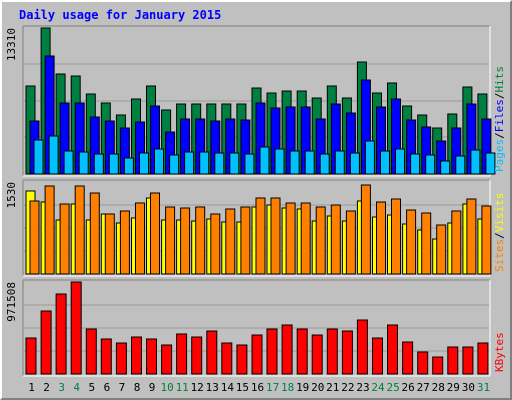 This screenshot has width=512, height=400. Describe the element at coordinates (287, 387) in the screenshot. I see `day-label-18: 18` at that location.